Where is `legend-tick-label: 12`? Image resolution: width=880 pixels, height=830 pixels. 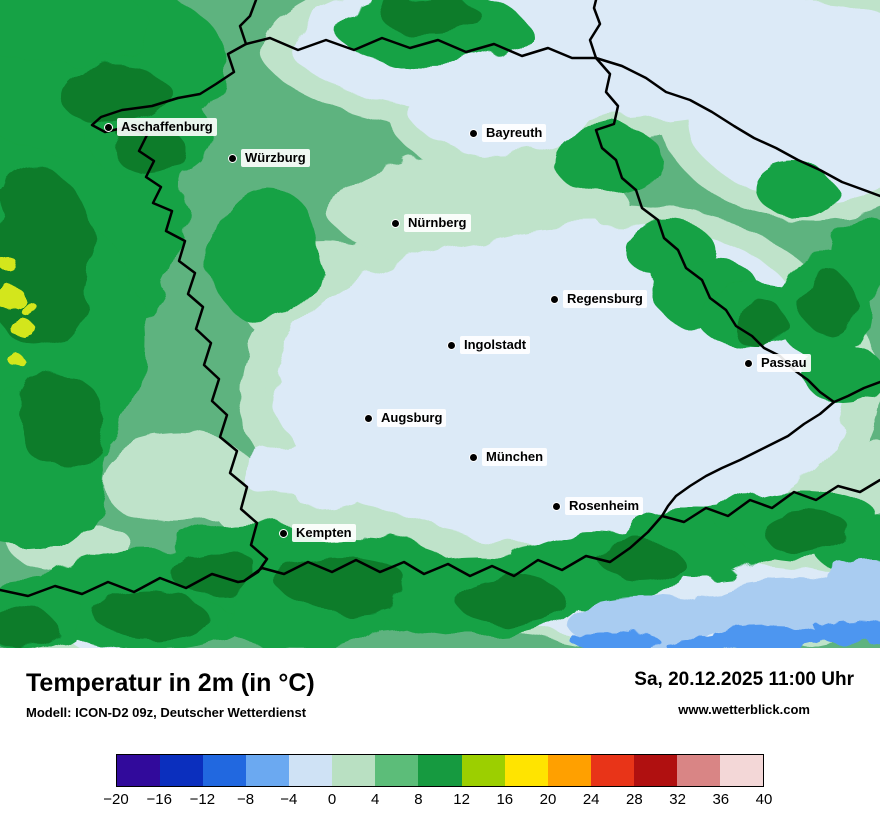
legend-tick-label: 12 is located at coordinates (461, 800).